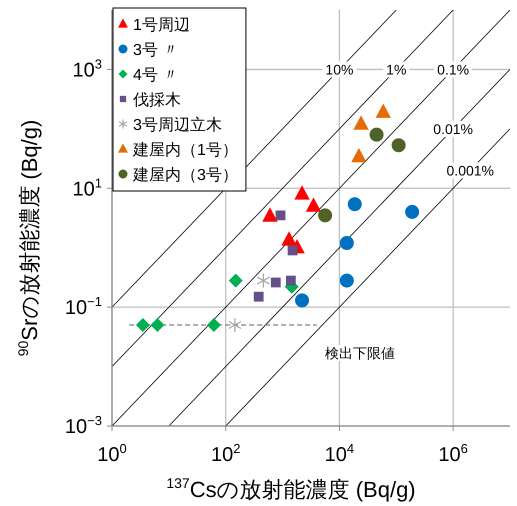  What do you see at coordinates (155, 75) in the screenshot?
I see `legend-label: 4号 〃` at bounding box center [155, 75].